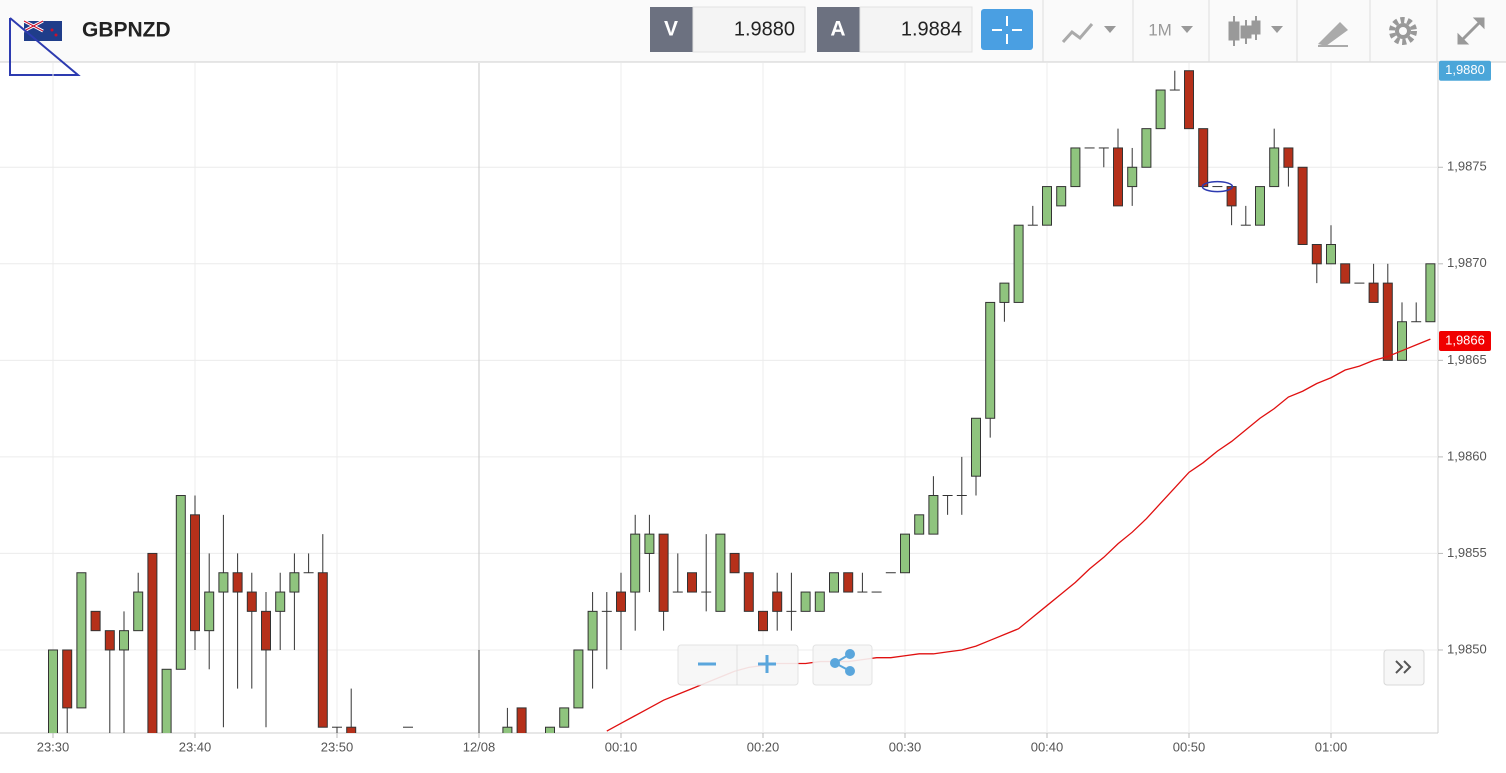  What do you see at coordinates (53, 746) in the screenshot?
I see `x-tick-label: 23:30` at bounding box center [53, 746].